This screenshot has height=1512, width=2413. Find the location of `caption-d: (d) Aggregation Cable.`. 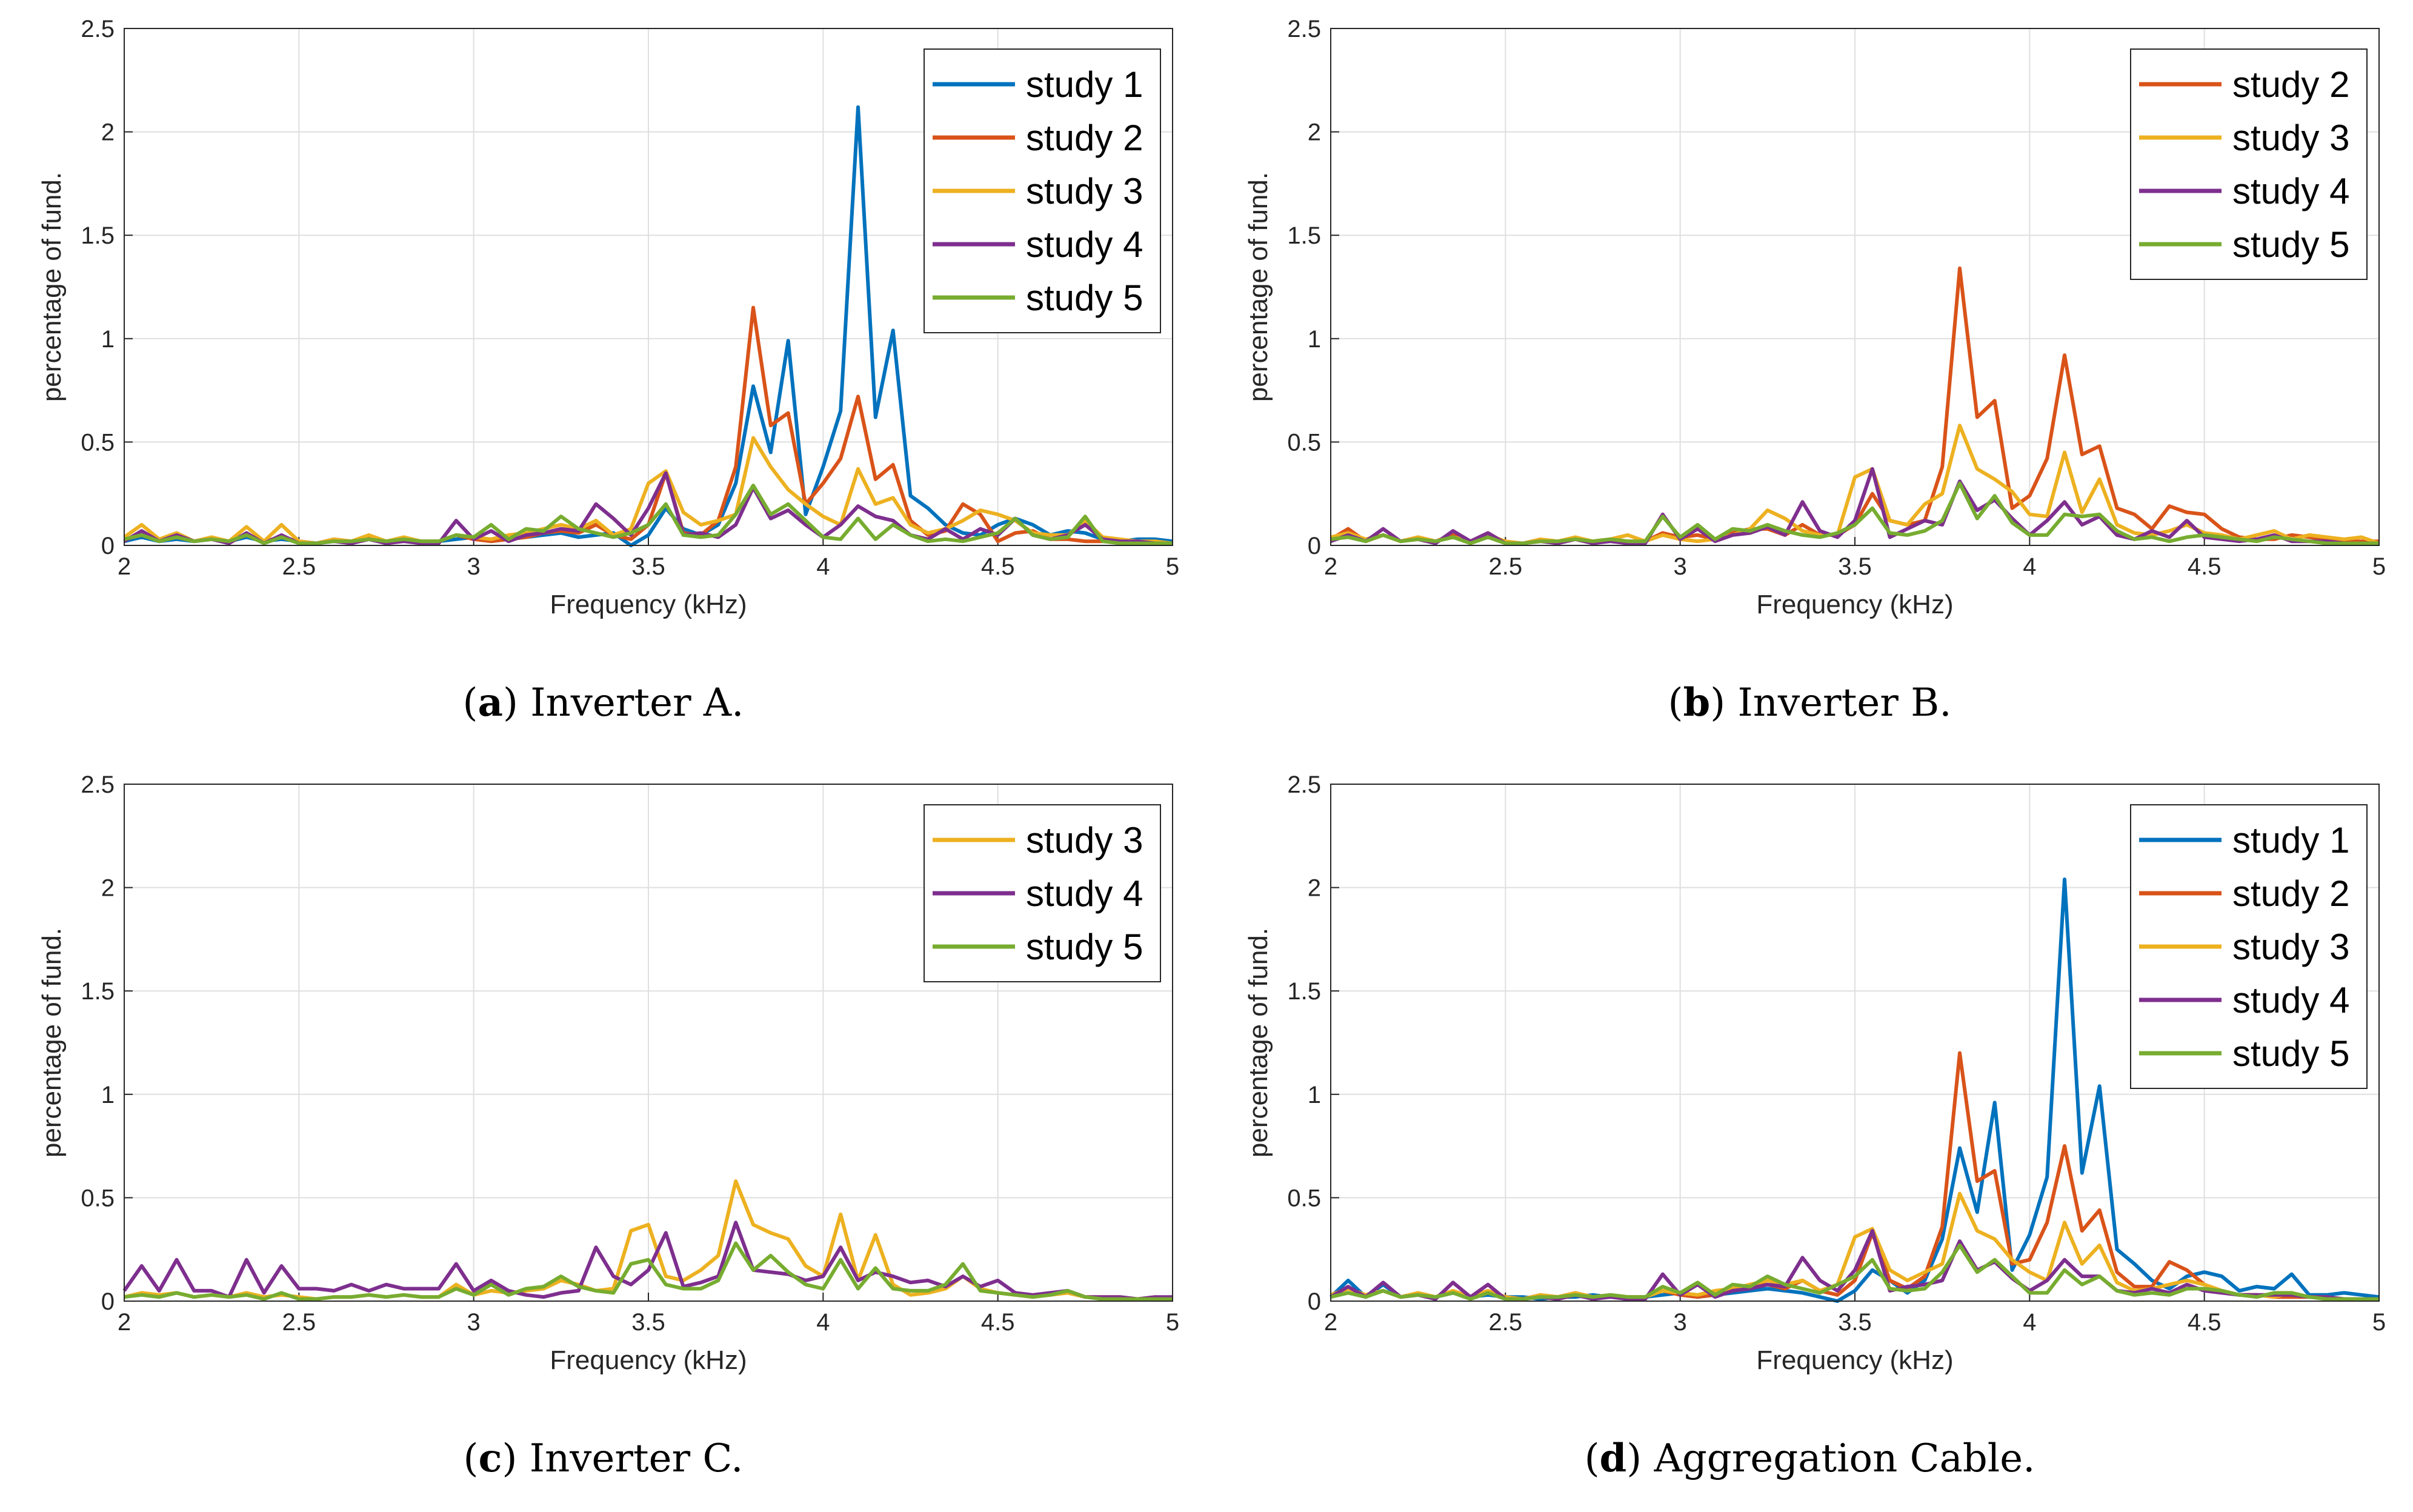

caption-d: (d) Aggregation Cable. is located at coordinates (1809, 1458).